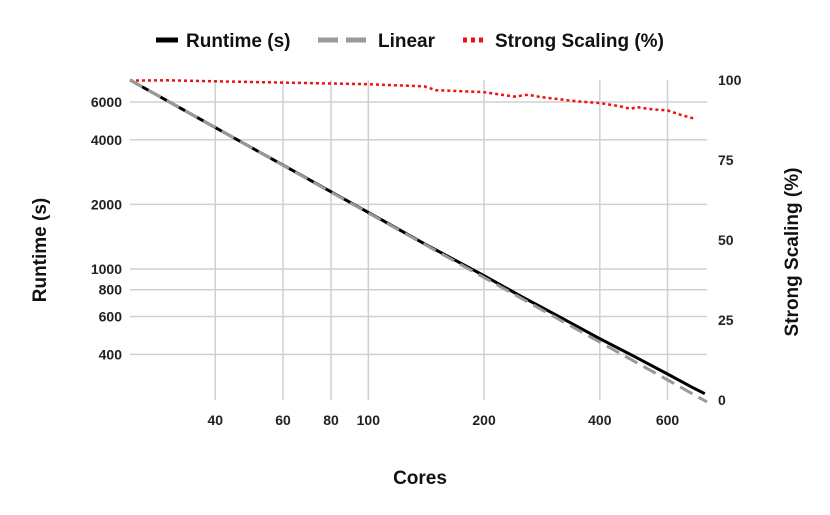  What do you see at coordinates (106, 228) in the screenshot?
I see `y-tick-labels: 400 600 800 1000 2000 4000 6000` at bounding box center [106, 228].